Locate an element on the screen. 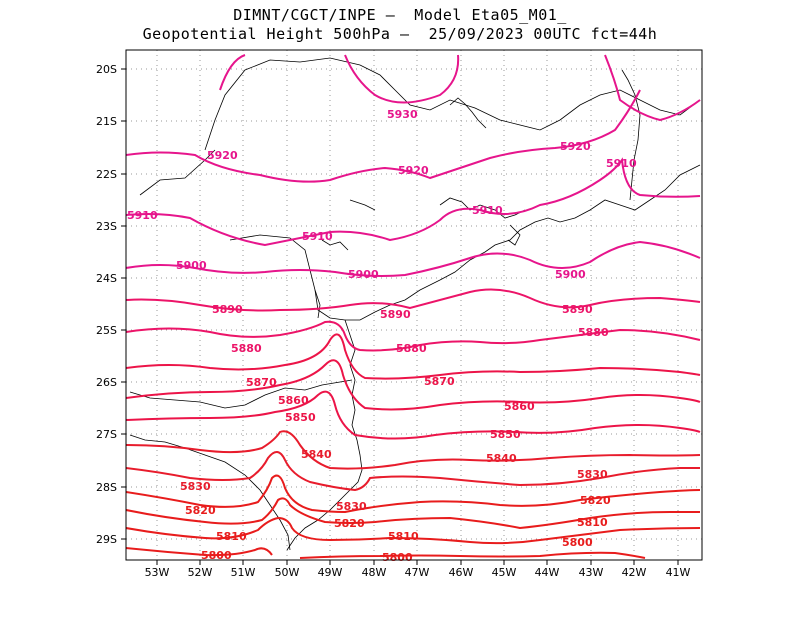  lat-label: 25S is located at coordinates (106, 330).